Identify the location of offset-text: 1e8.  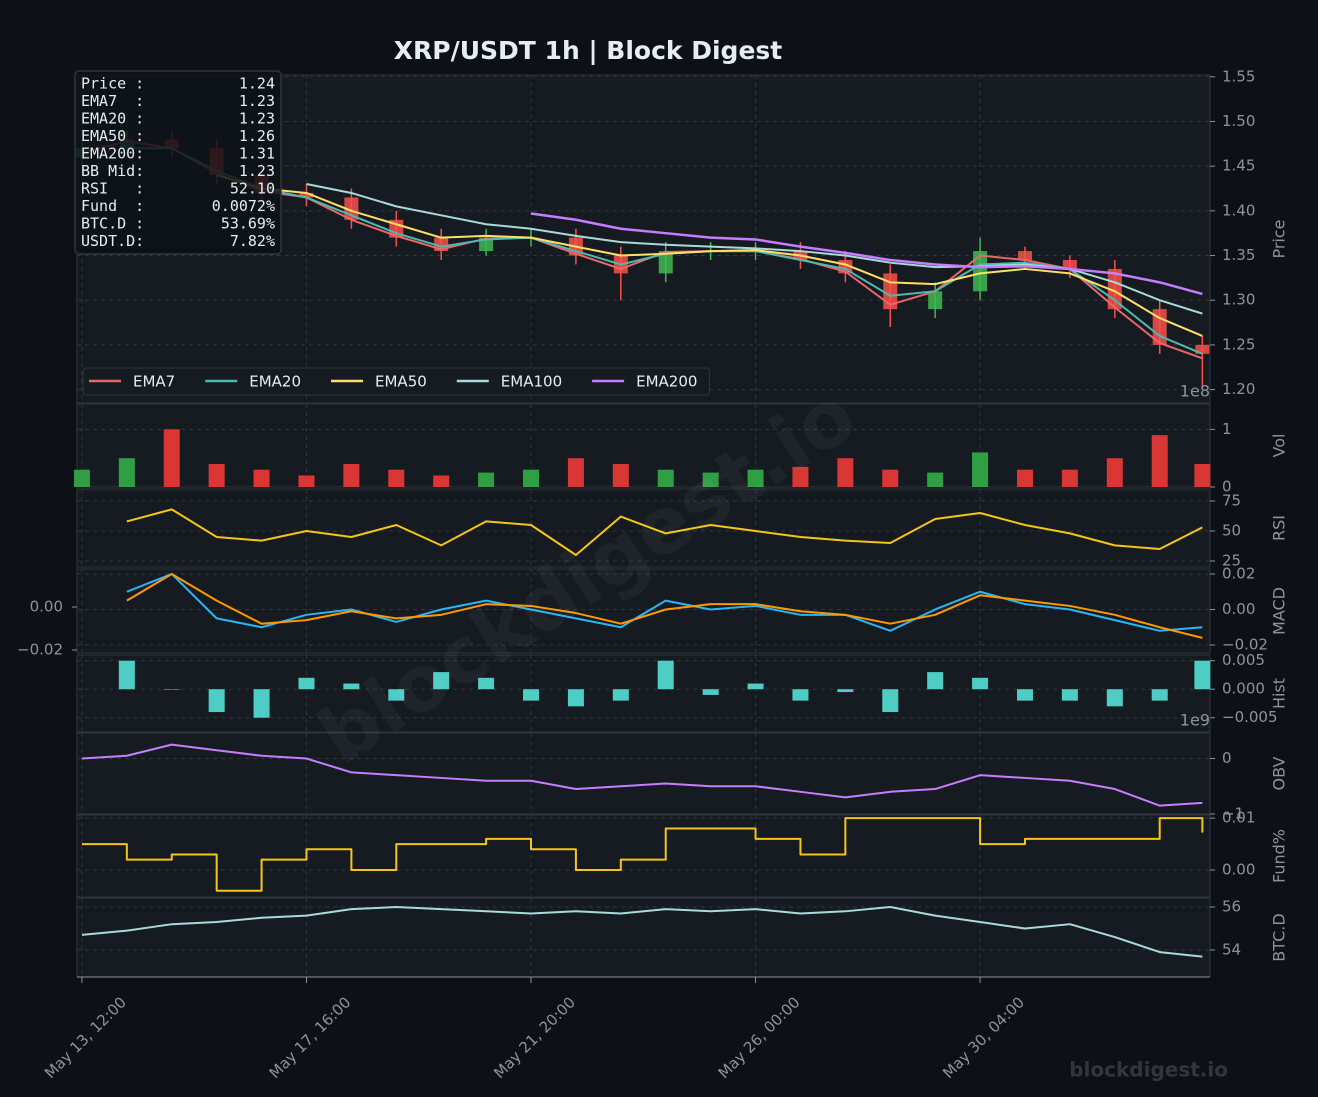
(1195, 391).